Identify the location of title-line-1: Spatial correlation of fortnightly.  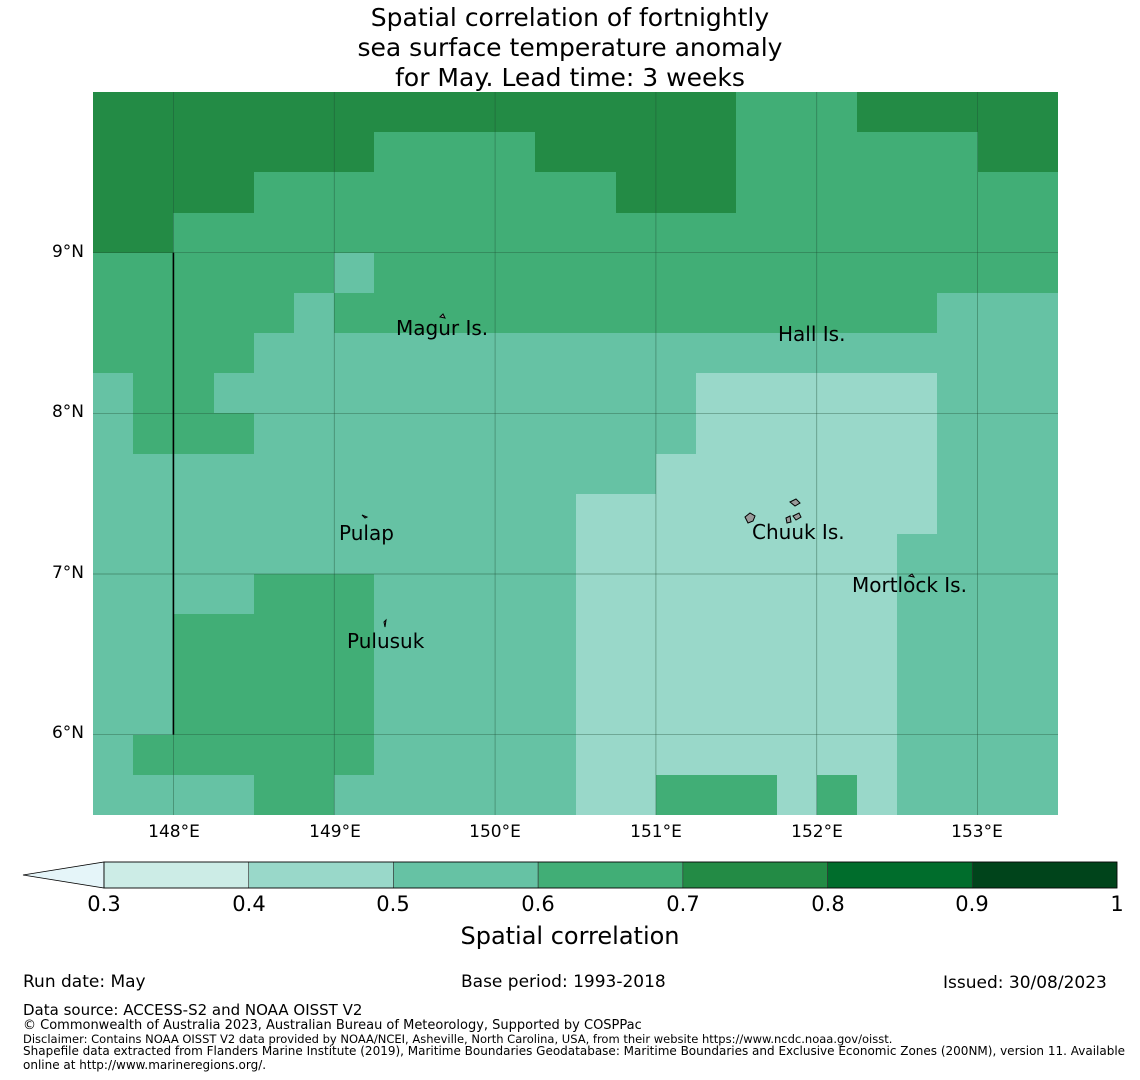
(570, 17).